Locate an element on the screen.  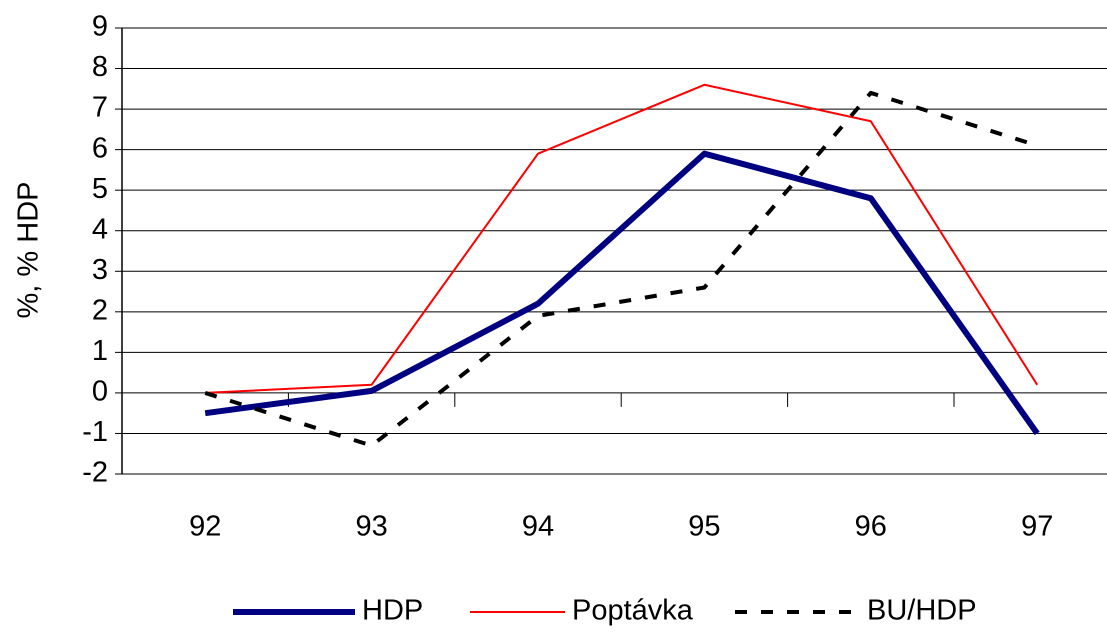
y-tick-label: 6 is located at coordinates (100, 148).